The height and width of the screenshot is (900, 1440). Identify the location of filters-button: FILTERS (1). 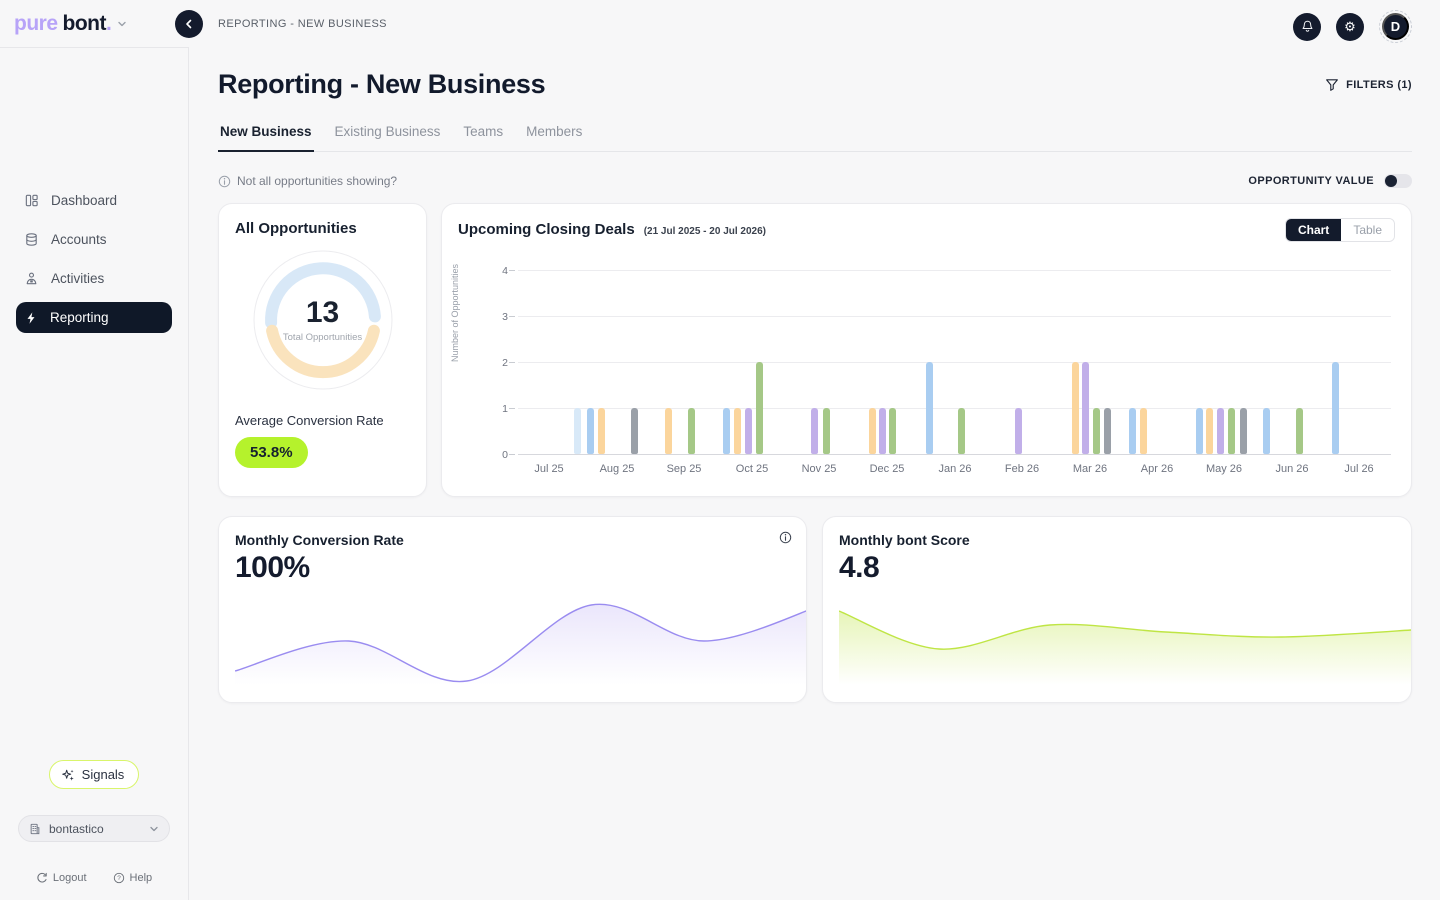
(1368, 85).